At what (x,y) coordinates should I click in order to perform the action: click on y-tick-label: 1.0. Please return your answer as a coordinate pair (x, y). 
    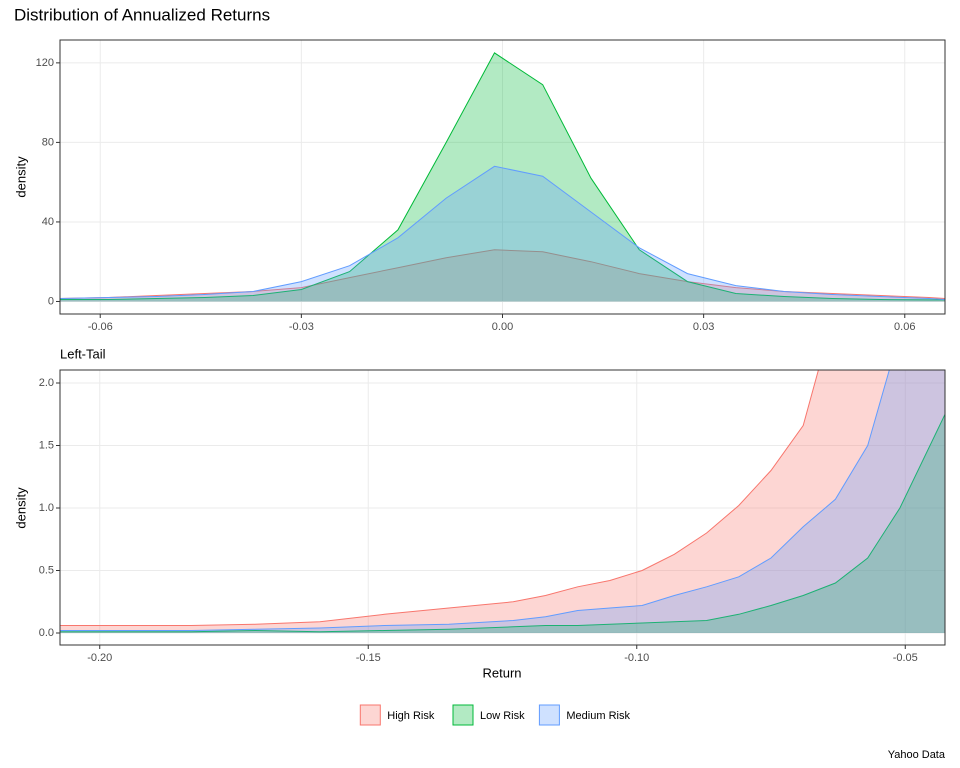
    Looking at the image, I should click on (46, 508).